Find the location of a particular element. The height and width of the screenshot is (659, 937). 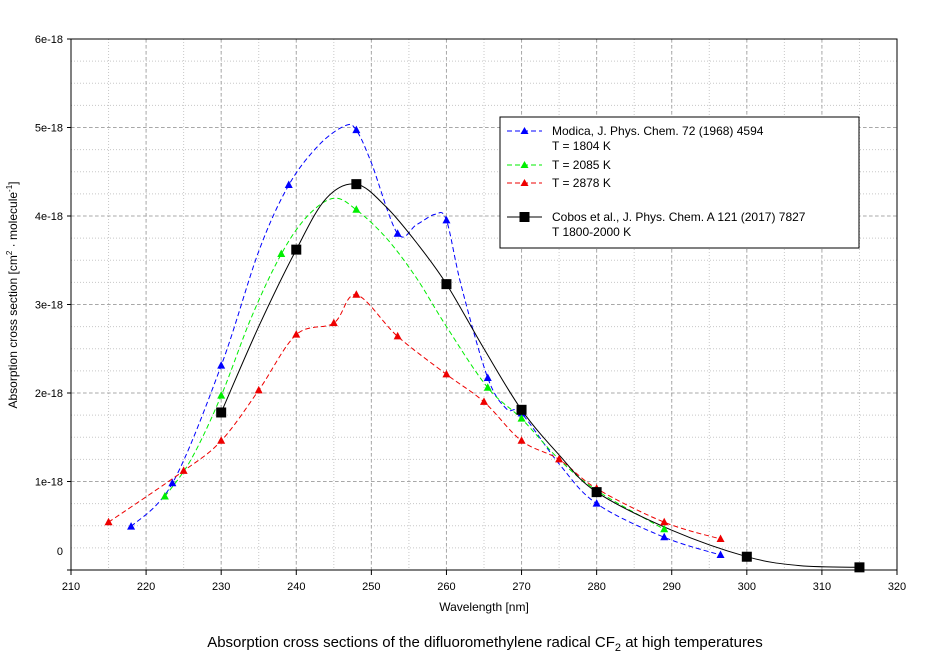

y-tick-label: 5e-18 is located at coordinates (49, 129).